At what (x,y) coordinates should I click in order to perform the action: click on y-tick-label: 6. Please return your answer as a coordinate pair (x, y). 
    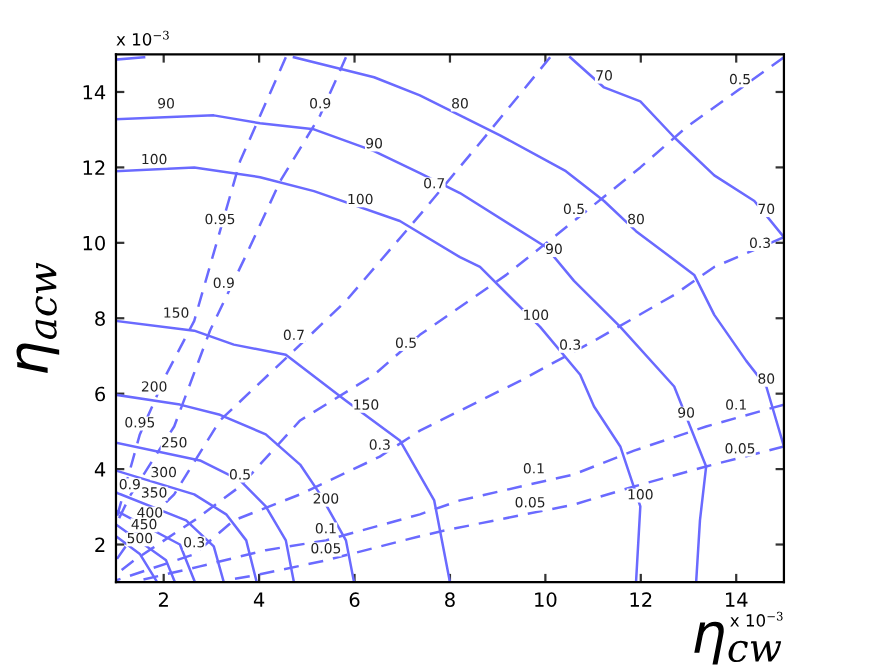
    Looking at the image, I should click on (100, 394).